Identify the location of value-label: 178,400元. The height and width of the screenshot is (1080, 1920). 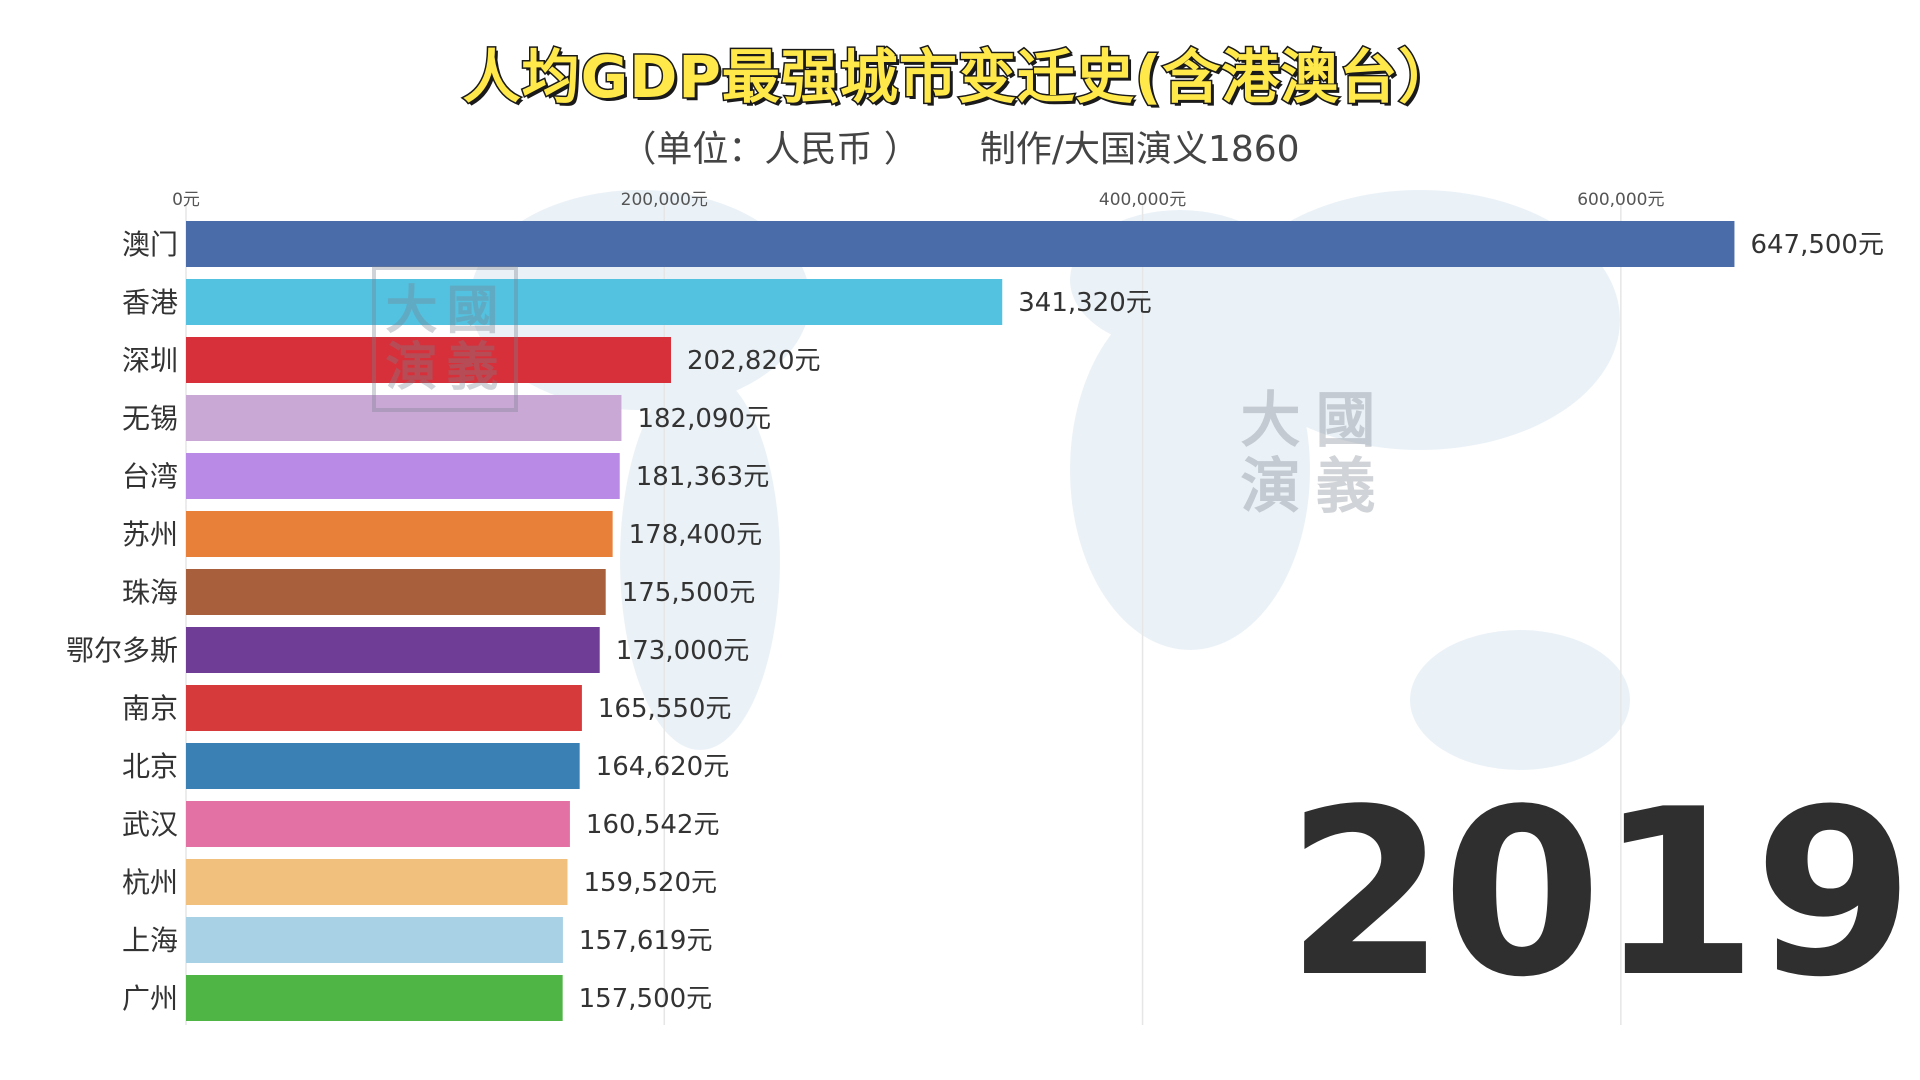
(696, 535).